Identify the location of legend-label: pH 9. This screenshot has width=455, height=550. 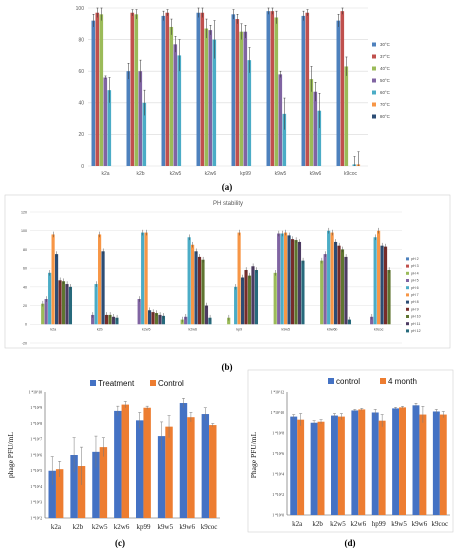
(415, 309).